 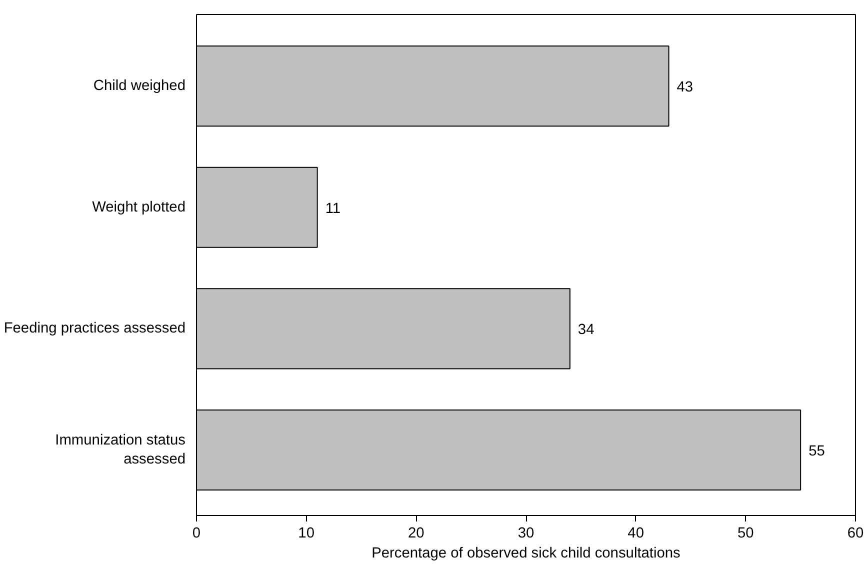 I want to click on x-tick-label: 60, so click(x=855, y=534).